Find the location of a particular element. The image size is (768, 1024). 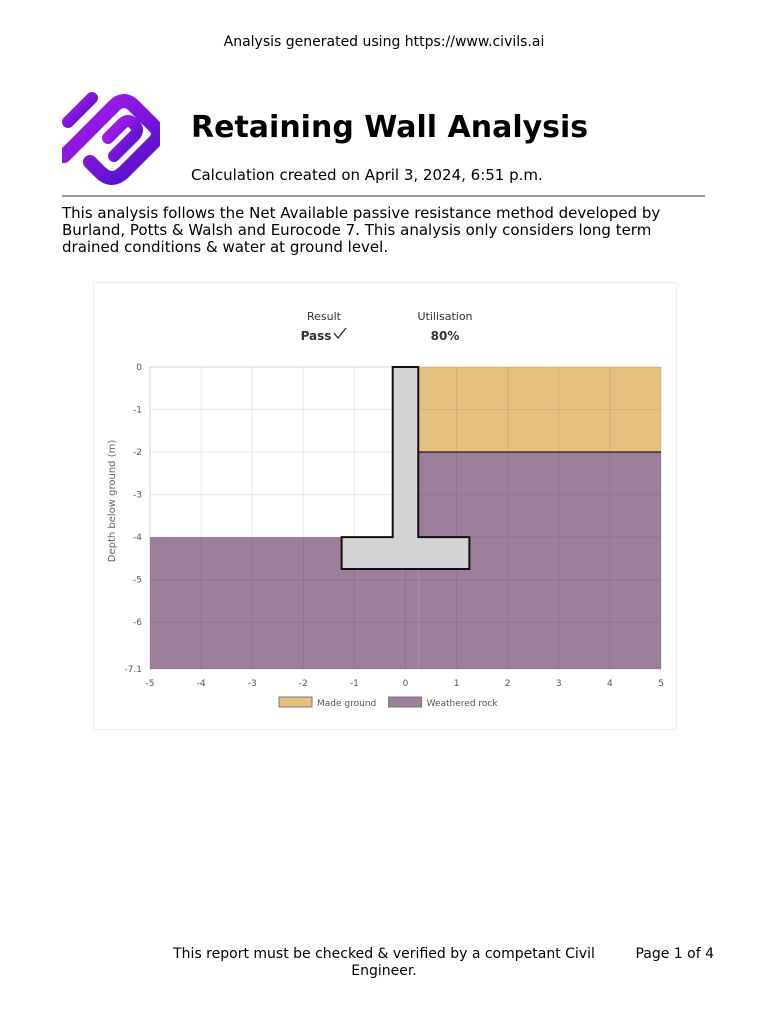

x-tick-label: 1 is located at coordinates (457, 684).